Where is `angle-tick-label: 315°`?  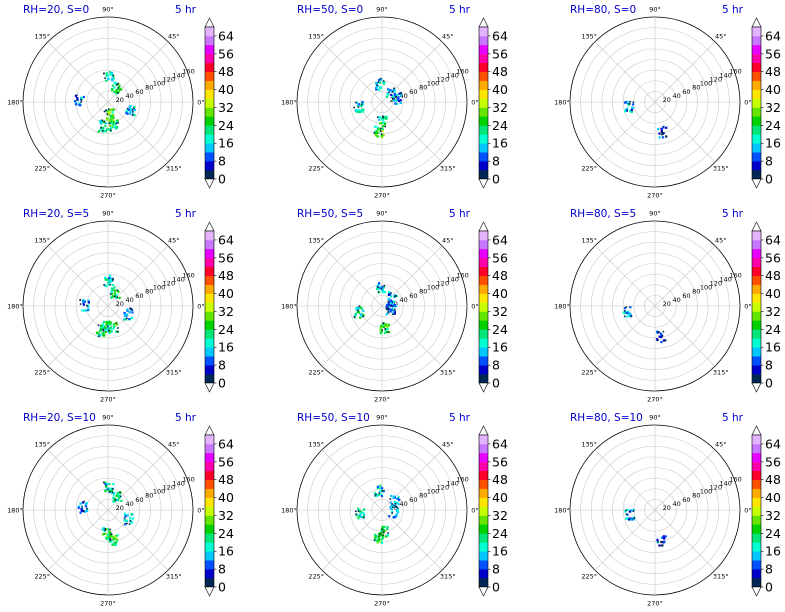 angle-tick-label: 315° is located at coordinates (174, 372).